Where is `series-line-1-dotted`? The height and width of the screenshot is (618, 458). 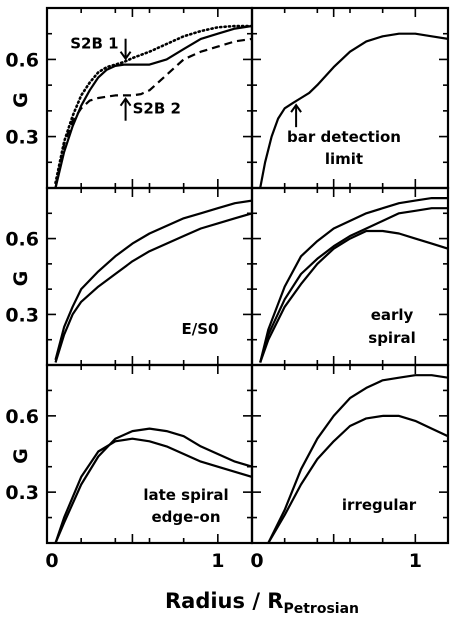 series-line-1-dotted is located at coordinates (153, 104).